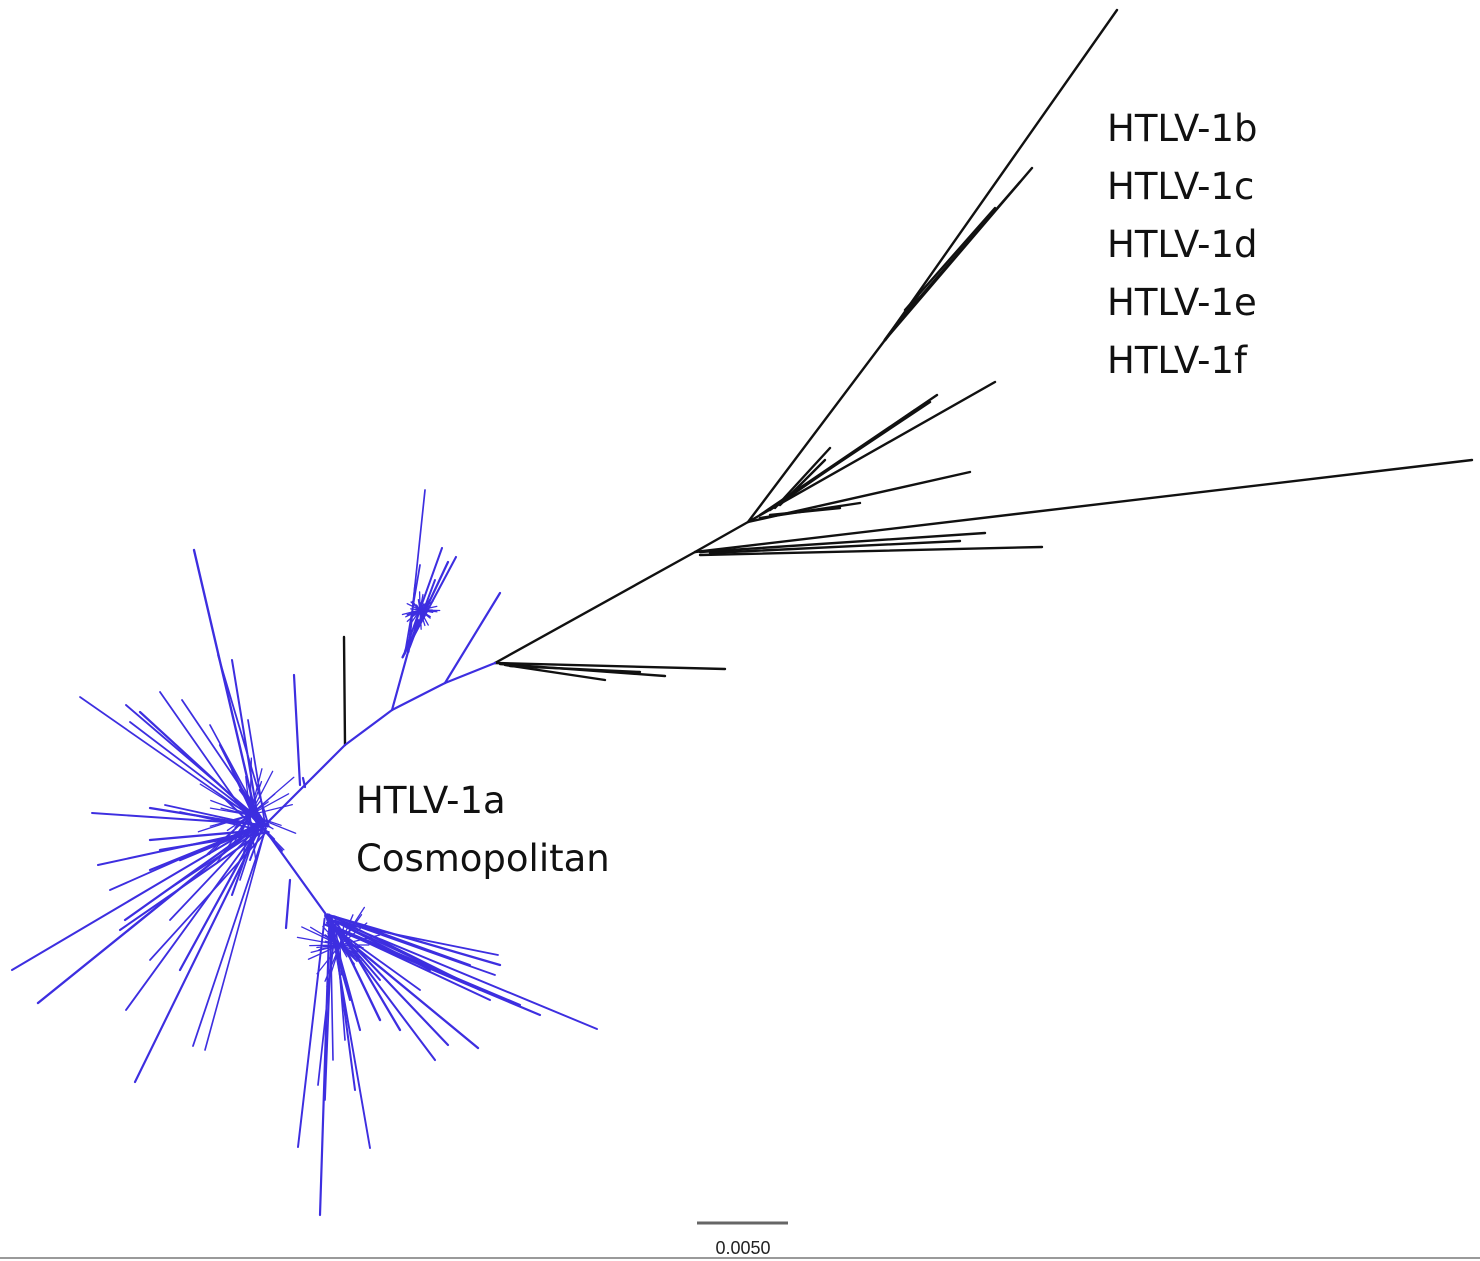 This screenshot has width=1480, height=1261. I want to click on scale-bar-label: 0.0050, so click(743, 1248).